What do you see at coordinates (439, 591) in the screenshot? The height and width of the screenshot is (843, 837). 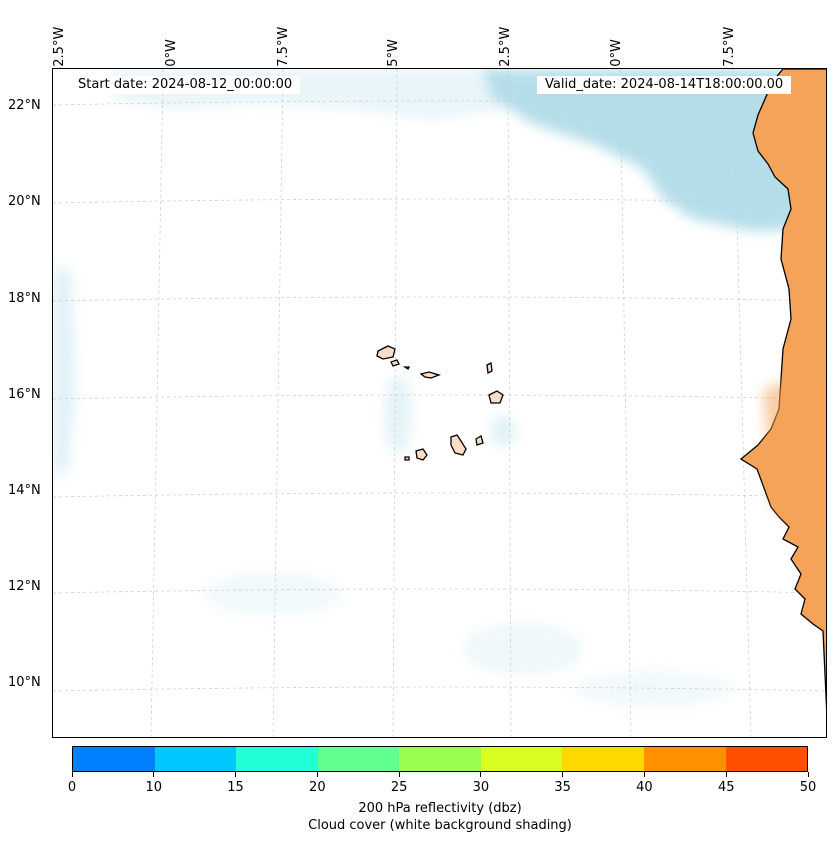 I see `parallel-12n` at bounding box center [439, 591].